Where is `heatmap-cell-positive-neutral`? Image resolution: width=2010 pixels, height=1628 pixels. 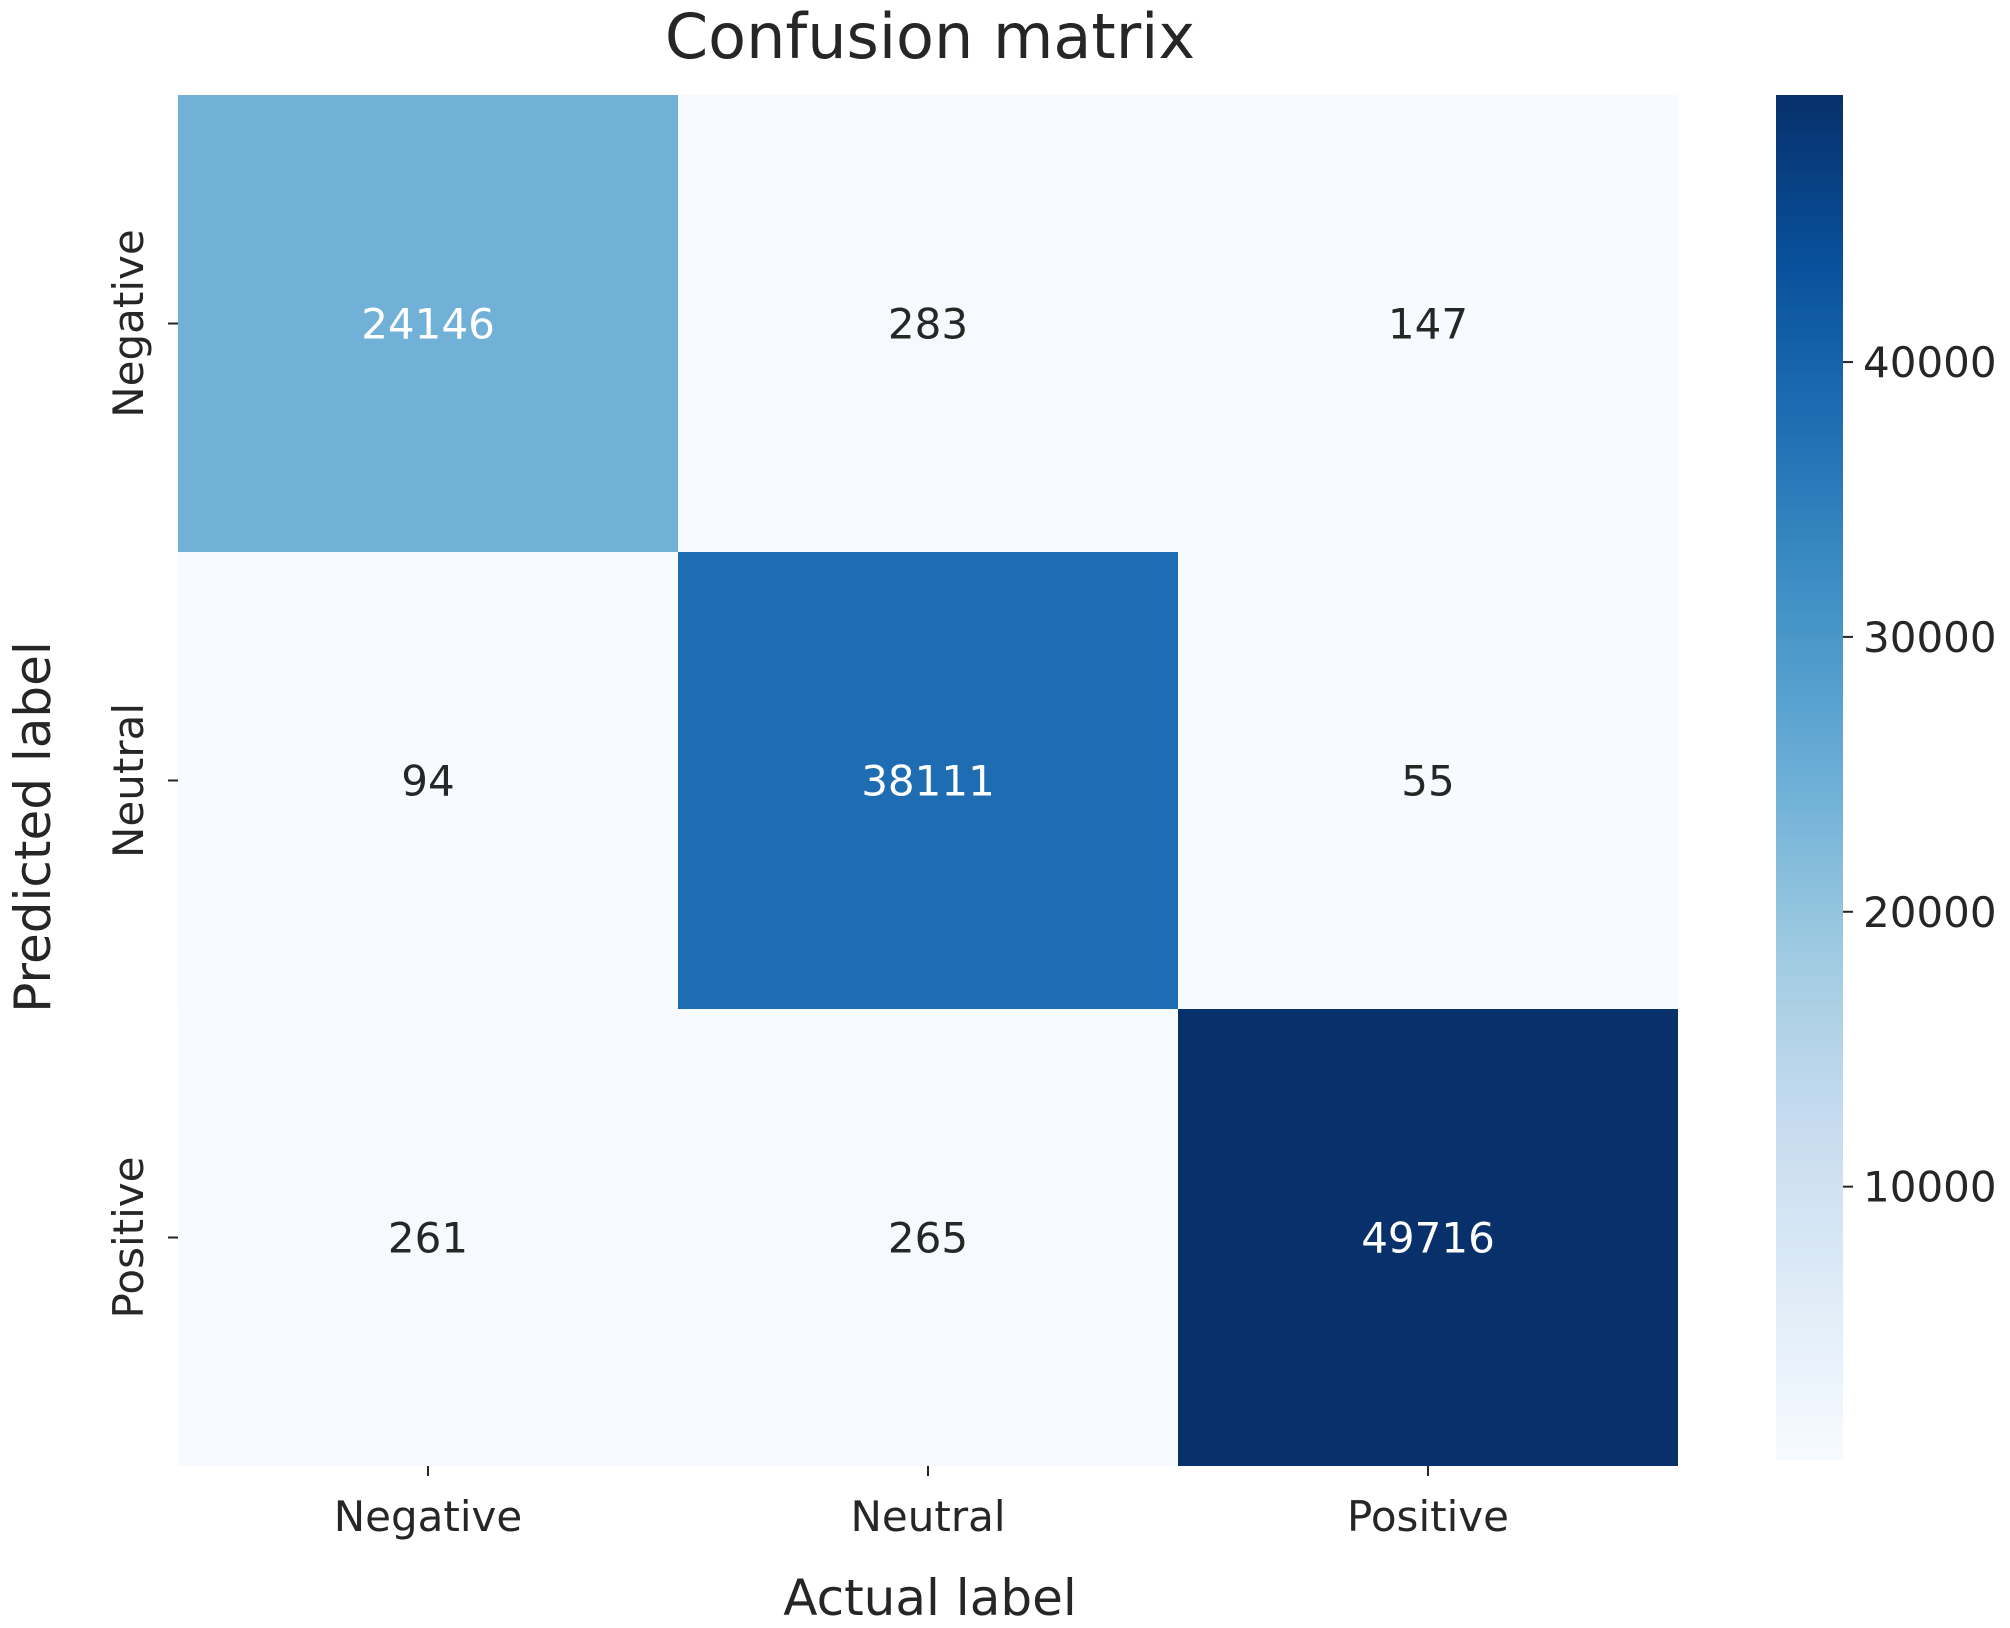 heatmap-cell-positive-neutral is located at coordinates (928, 1237).